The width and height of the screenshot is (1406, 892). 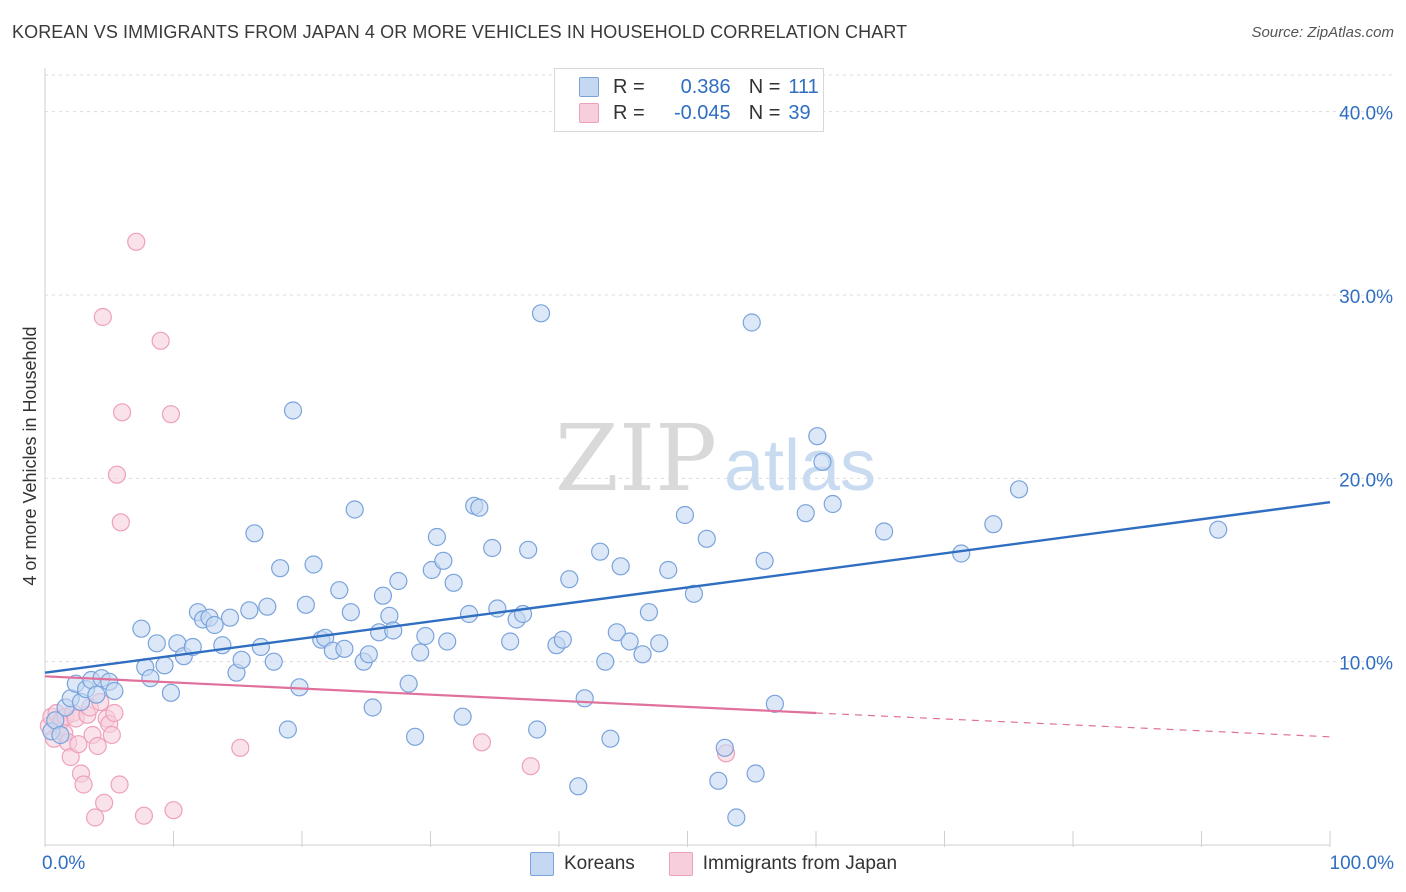 I want to click on legend-r-value: 0.386, so click(x=705, y=86).